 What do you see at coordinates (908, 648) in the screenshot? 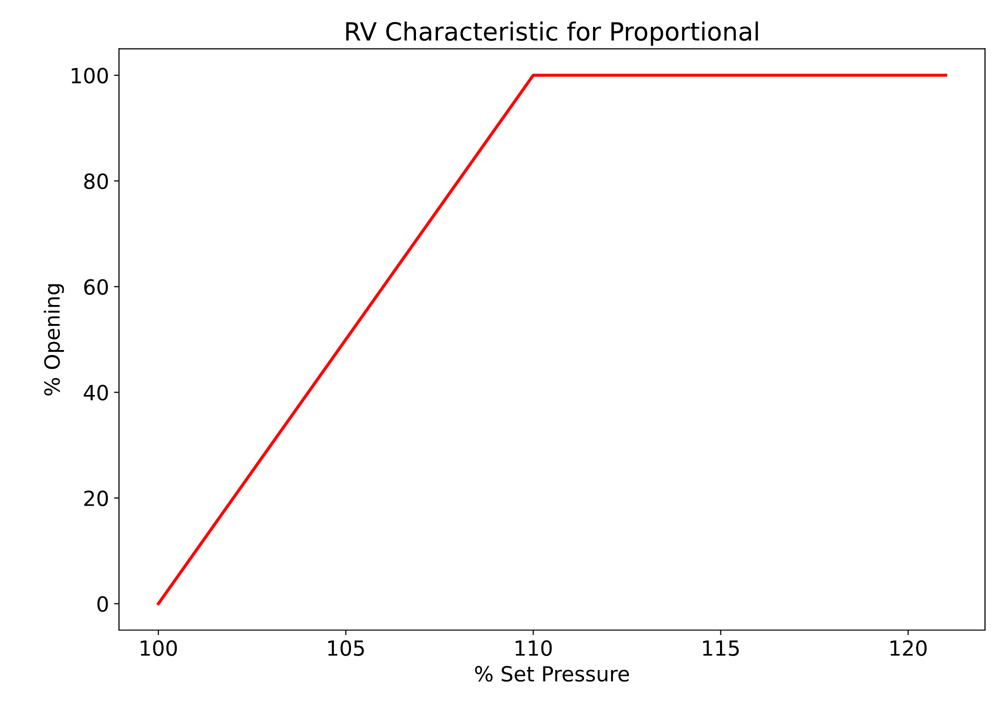
I see `x-tick-label: 120` at bounding box center [908, 648].